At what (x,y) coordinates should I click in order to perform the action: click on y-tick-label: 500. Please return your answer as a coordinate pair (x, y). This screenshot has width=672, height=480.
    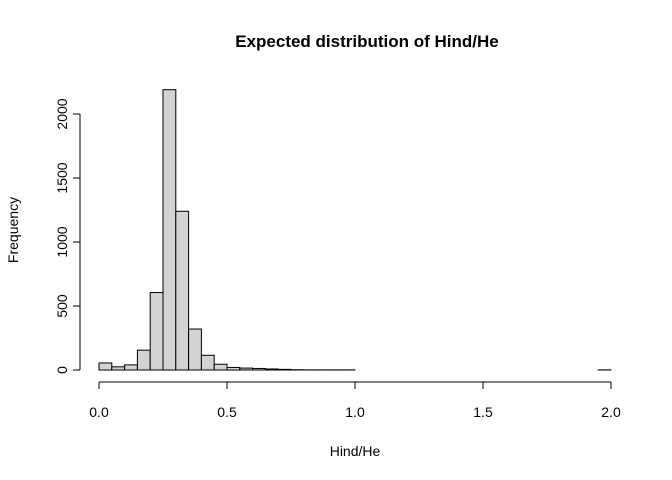
    Looking at the image, I should click on (62, 306).